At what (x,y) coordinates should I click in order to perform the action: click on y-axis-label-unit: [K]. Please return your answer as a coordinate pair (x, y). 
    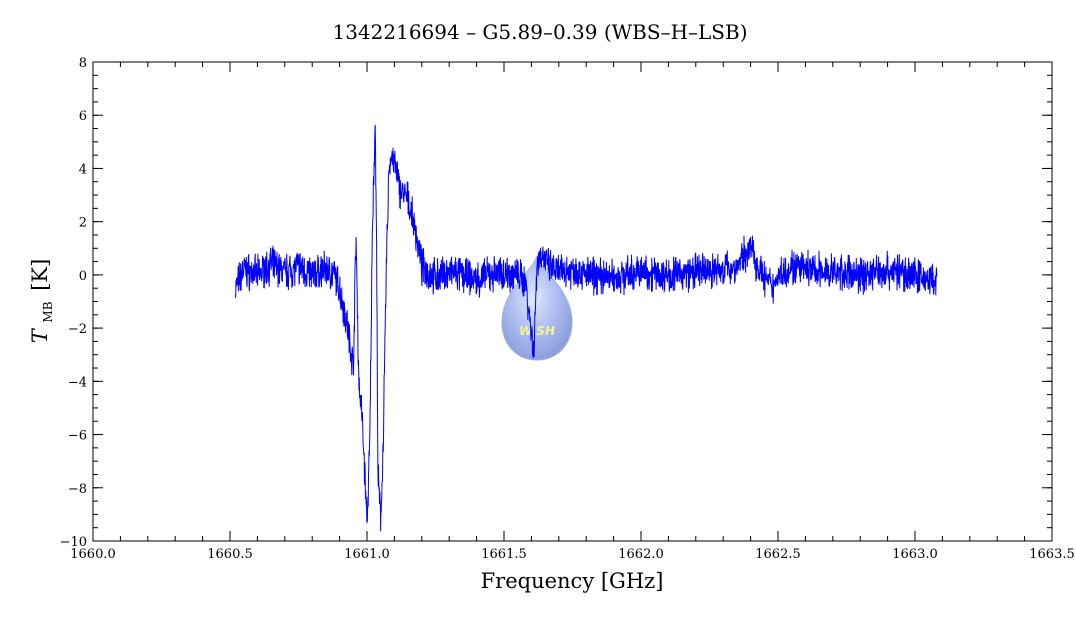
    Looking at the image, I should click on (40, 275).